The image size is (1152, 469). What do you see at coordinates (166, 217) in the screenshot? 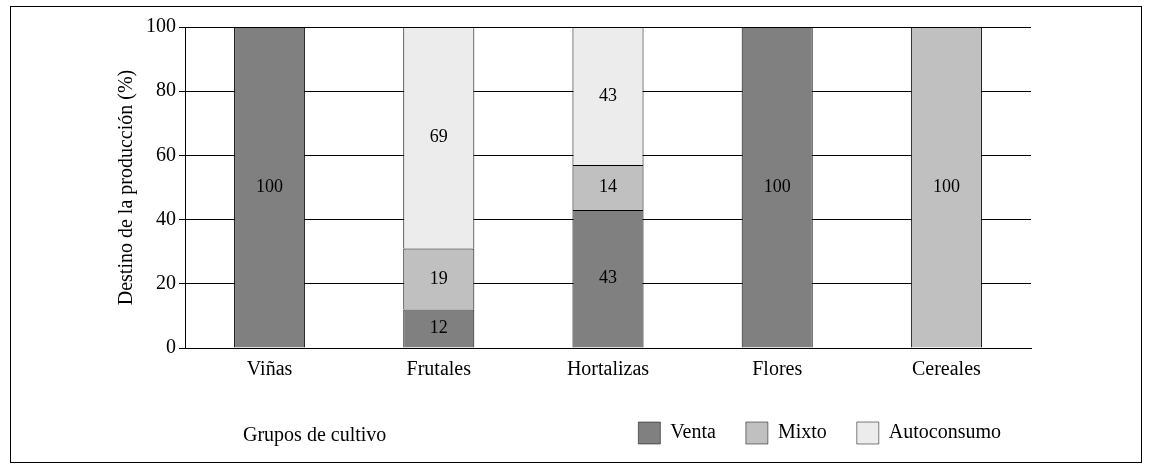
I see `y-tick-label: 40` at bounding box center [166, 217].